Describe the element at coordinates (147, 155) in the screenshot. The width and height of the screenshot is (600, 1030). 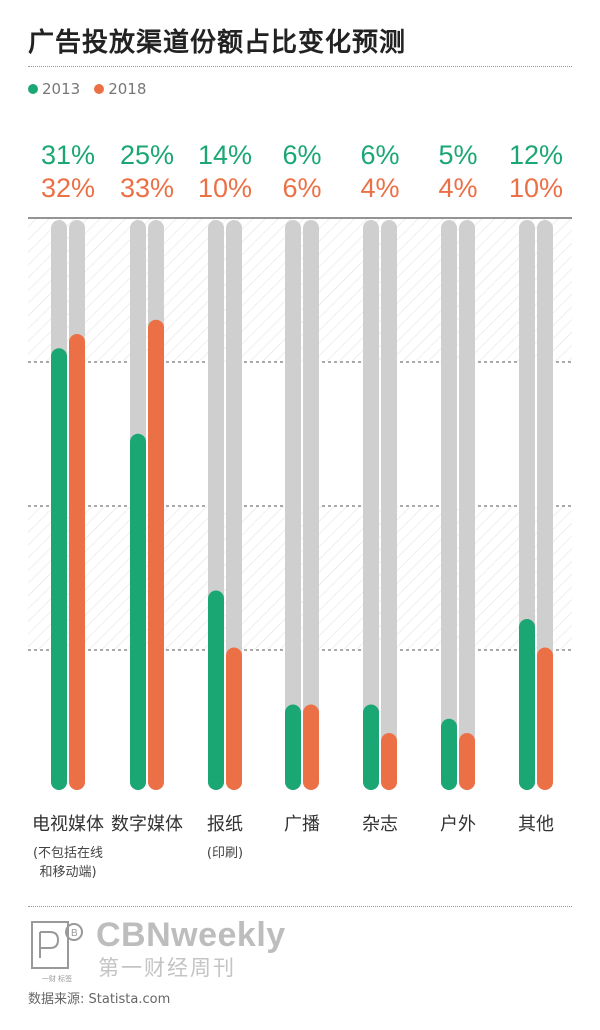
I see `value-label-2013: 25%` at that location.